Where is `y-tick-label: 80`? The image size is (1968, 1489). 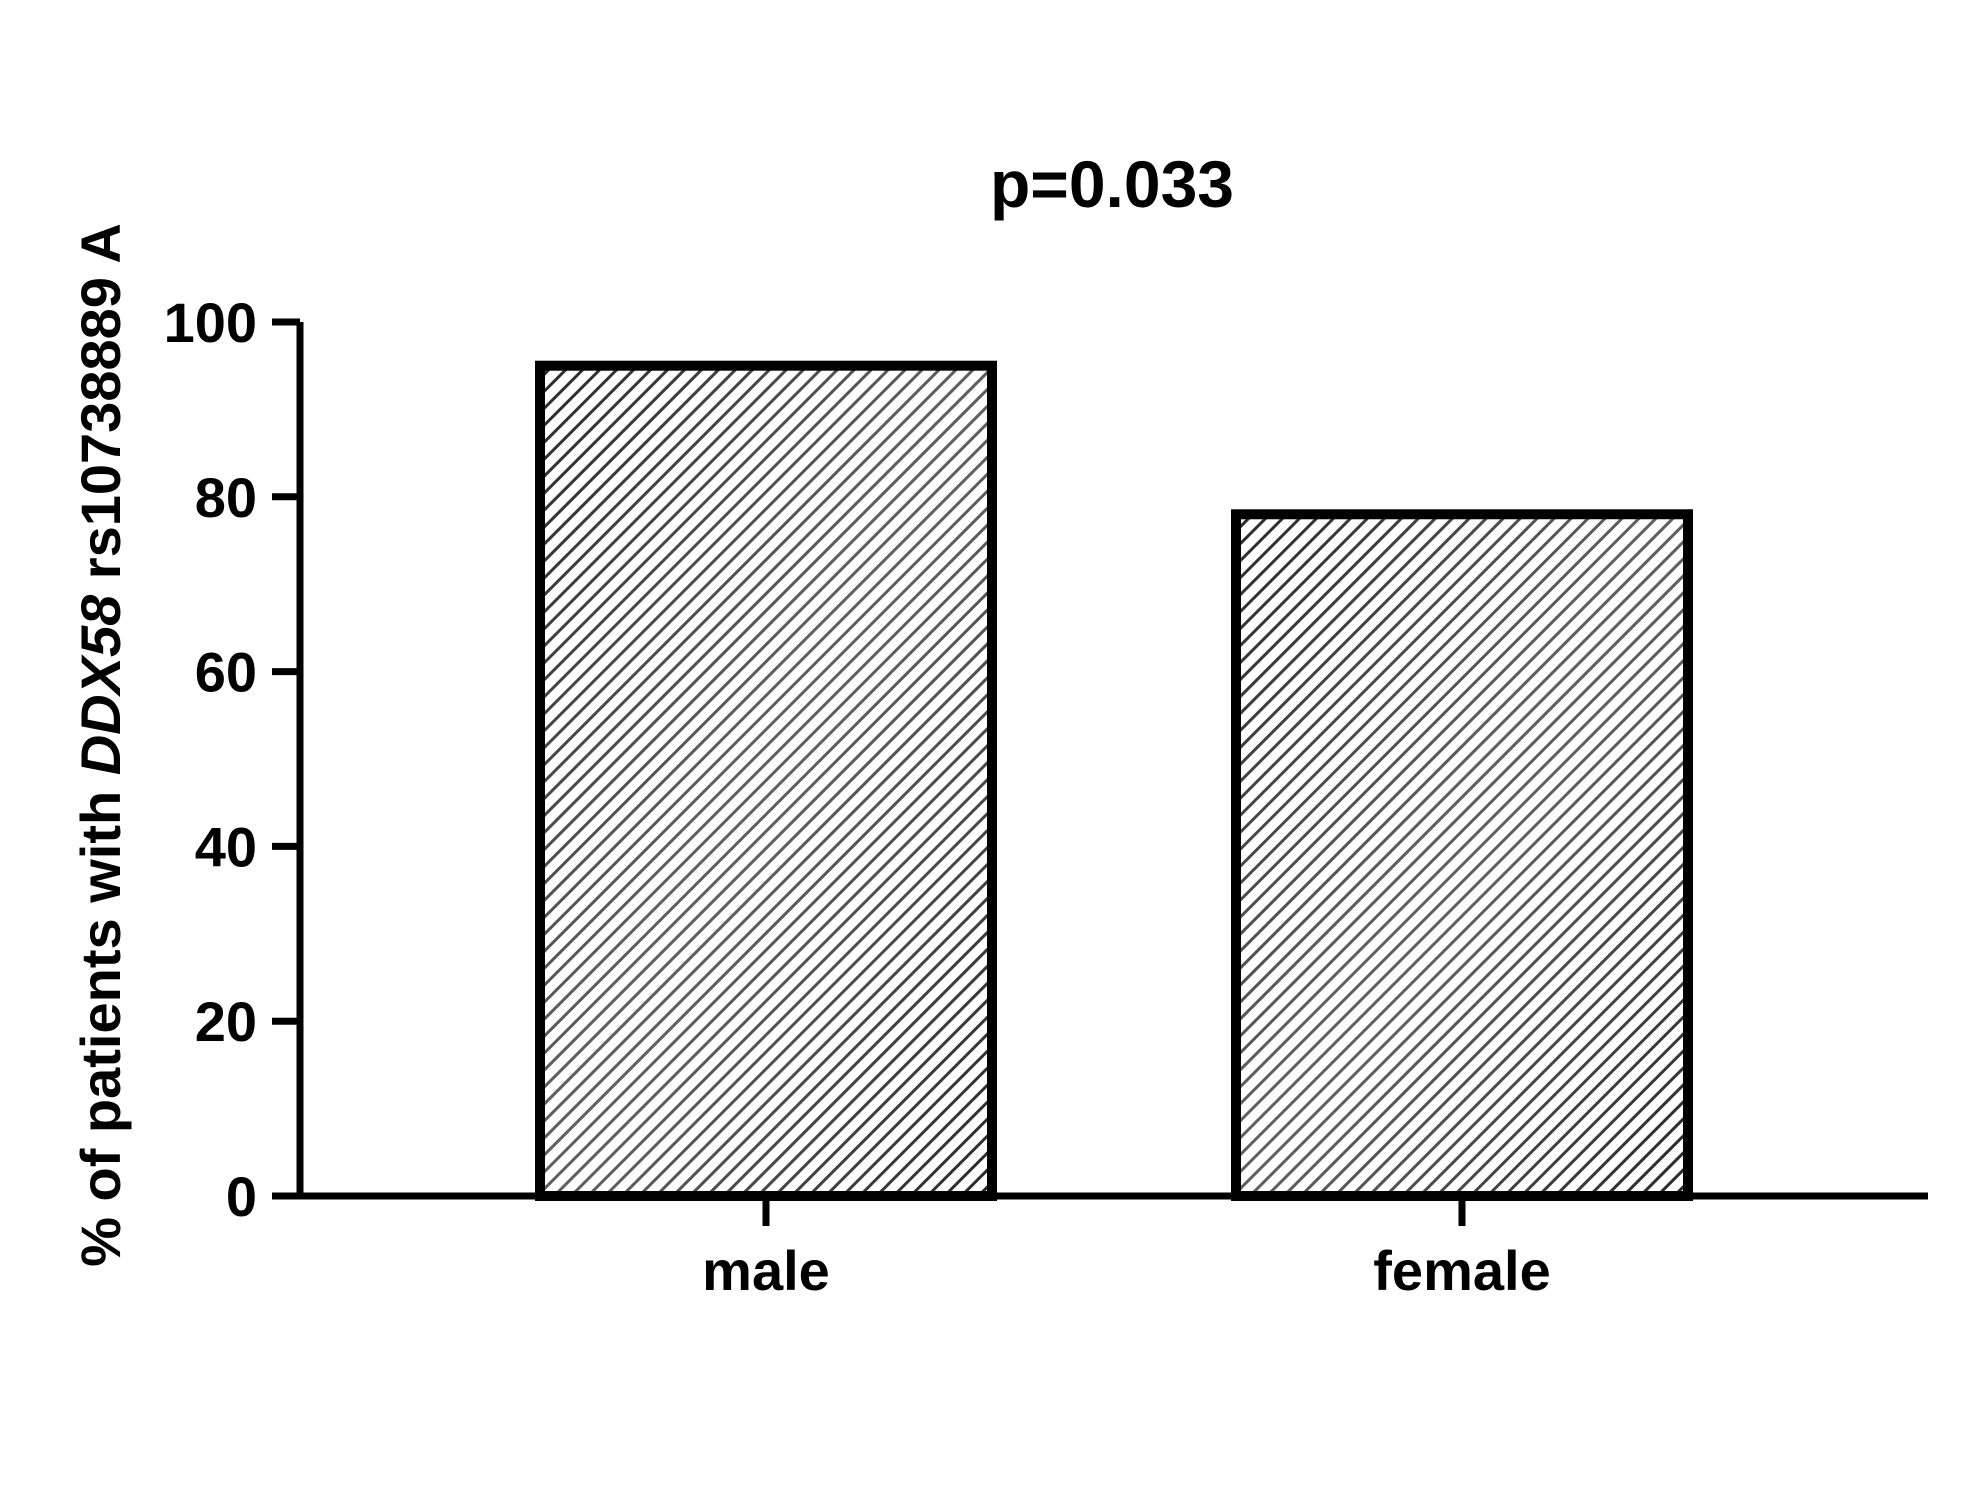
y-tick-label: 80 is located at coordinates (226, 497).